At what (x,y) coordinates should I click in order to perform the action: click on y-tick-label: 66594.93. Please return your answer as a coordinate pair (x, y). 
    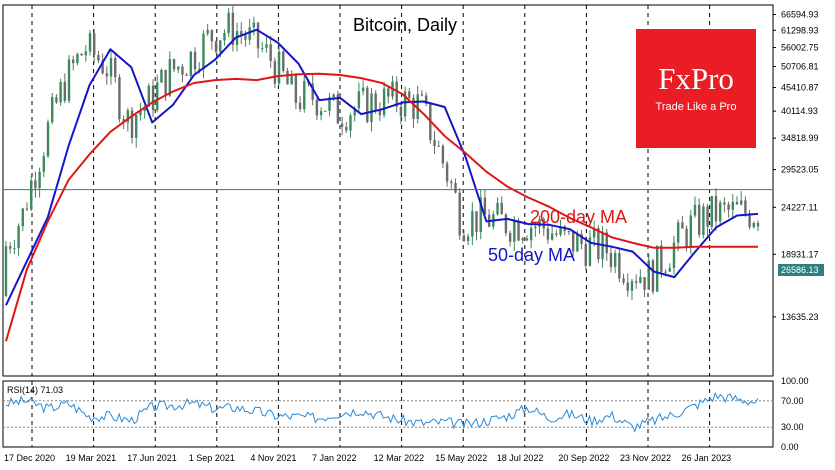
    Looking at the image, I should click on (800, 15).